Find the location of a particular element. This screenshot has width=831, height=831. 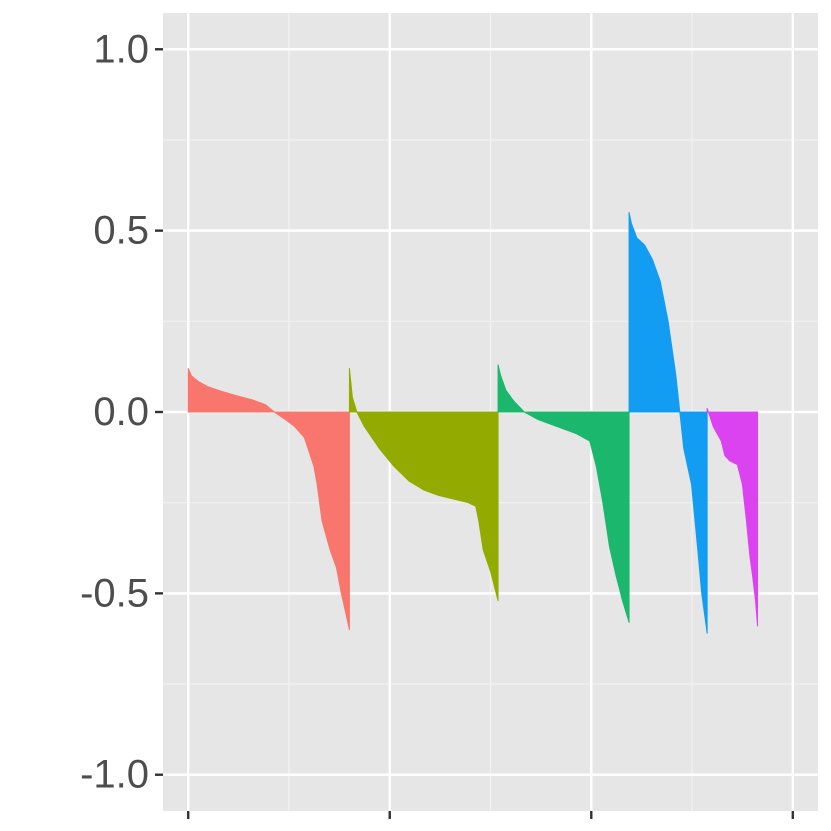

y-tick-label: 1.0 is located at coordinates (121, 49).